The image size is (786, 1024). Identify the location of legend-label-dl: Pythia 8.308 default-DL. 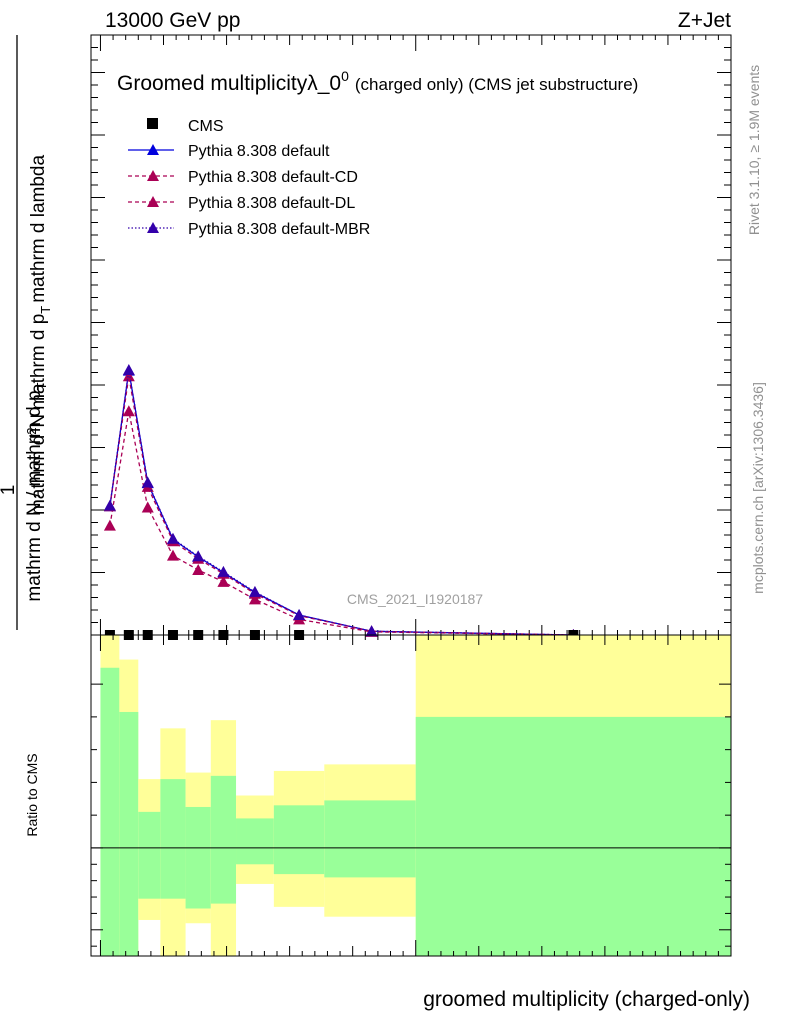
(271, 203).